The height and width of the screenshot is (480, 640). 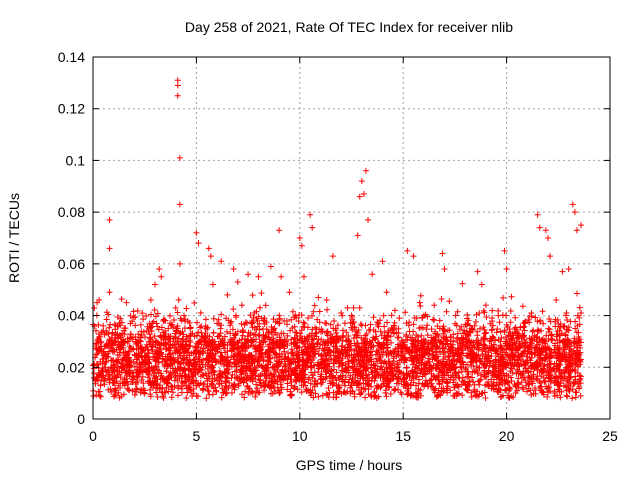 I want to click on y-tick-label: 0.08, so click(x=71, y=212).